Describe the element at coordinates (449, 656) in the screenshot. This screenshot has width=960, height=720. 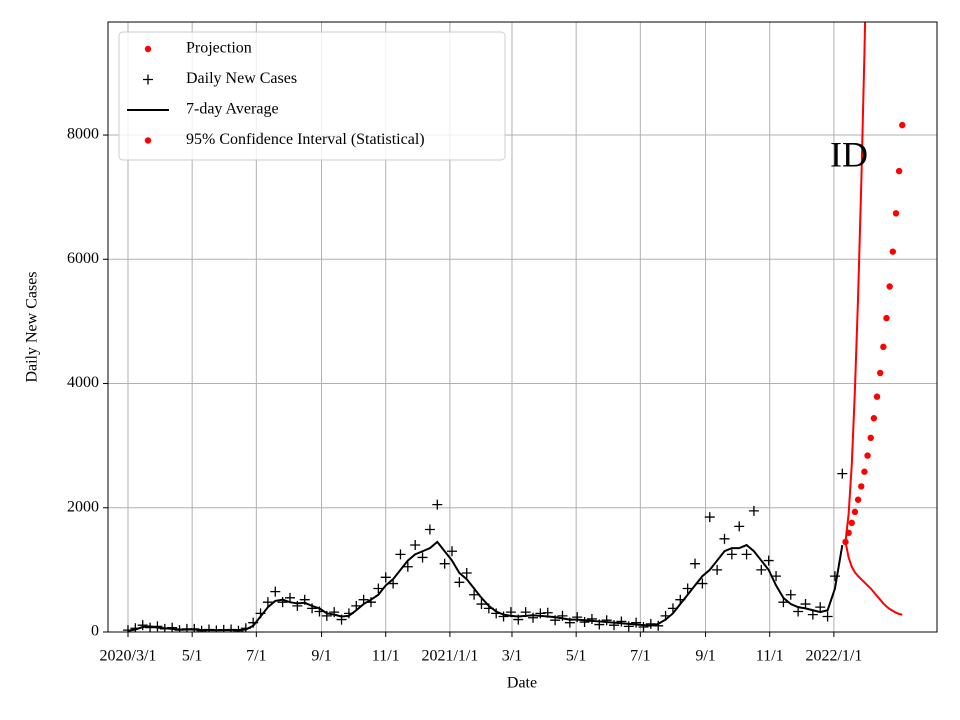
I see `x-tick-label: 2021/1/1` at that location.